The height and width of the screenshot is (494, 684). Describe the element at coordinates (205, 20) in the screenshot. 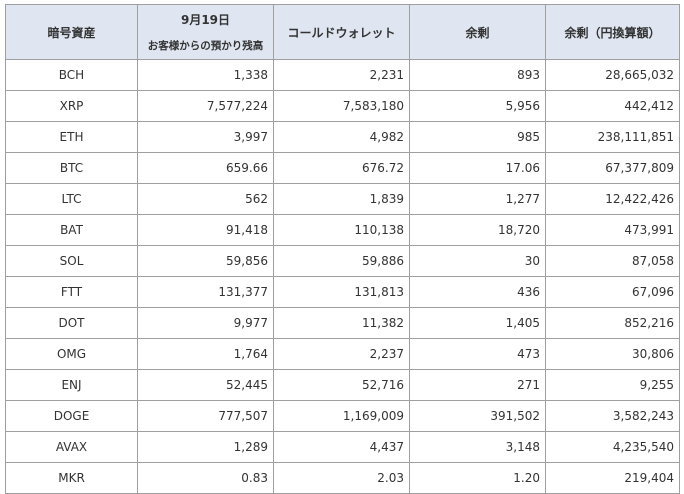

I see `header-date: 9月19日` at that location.